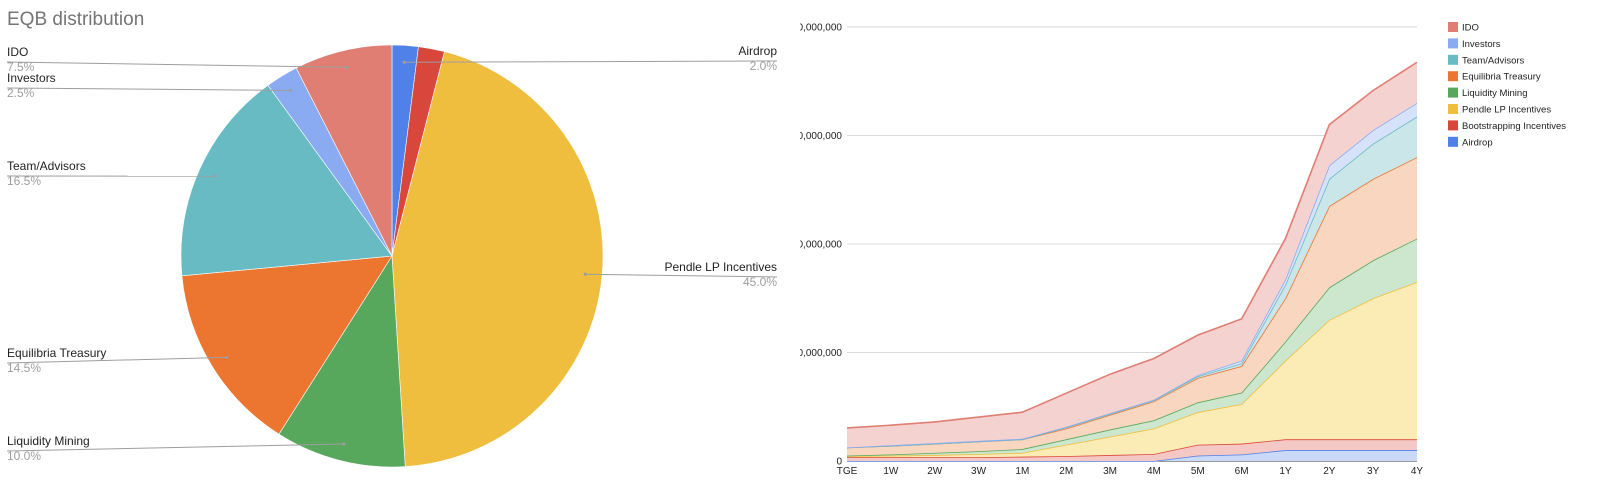 The width and height of the screenshot is (1600, 498). I want to click on x-tick-label: 3Y, so click(1373, 471).